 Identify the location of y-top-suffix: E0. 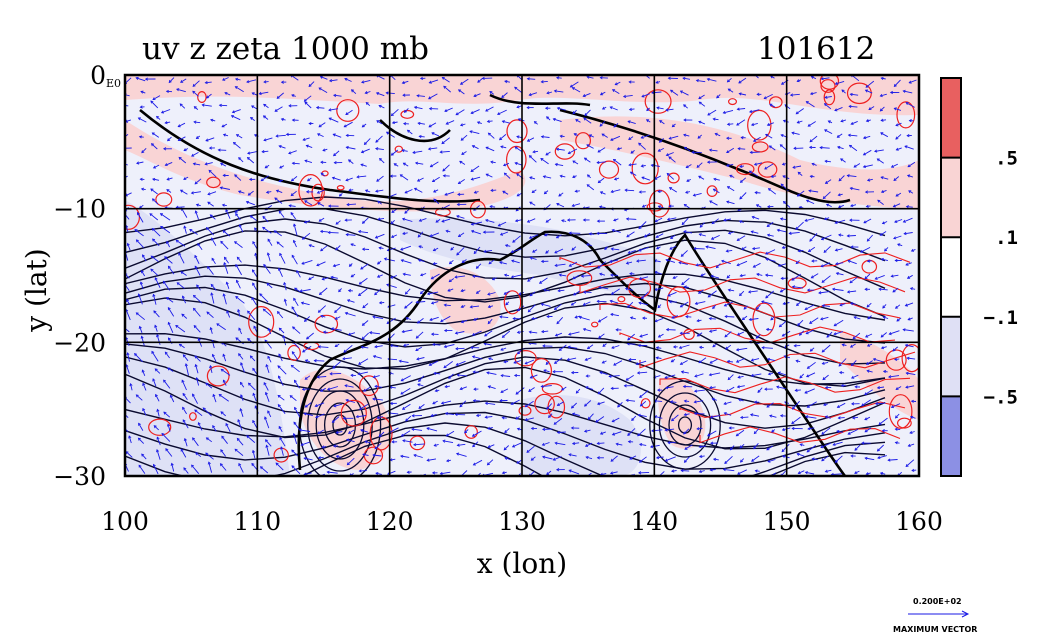
(113, 83).